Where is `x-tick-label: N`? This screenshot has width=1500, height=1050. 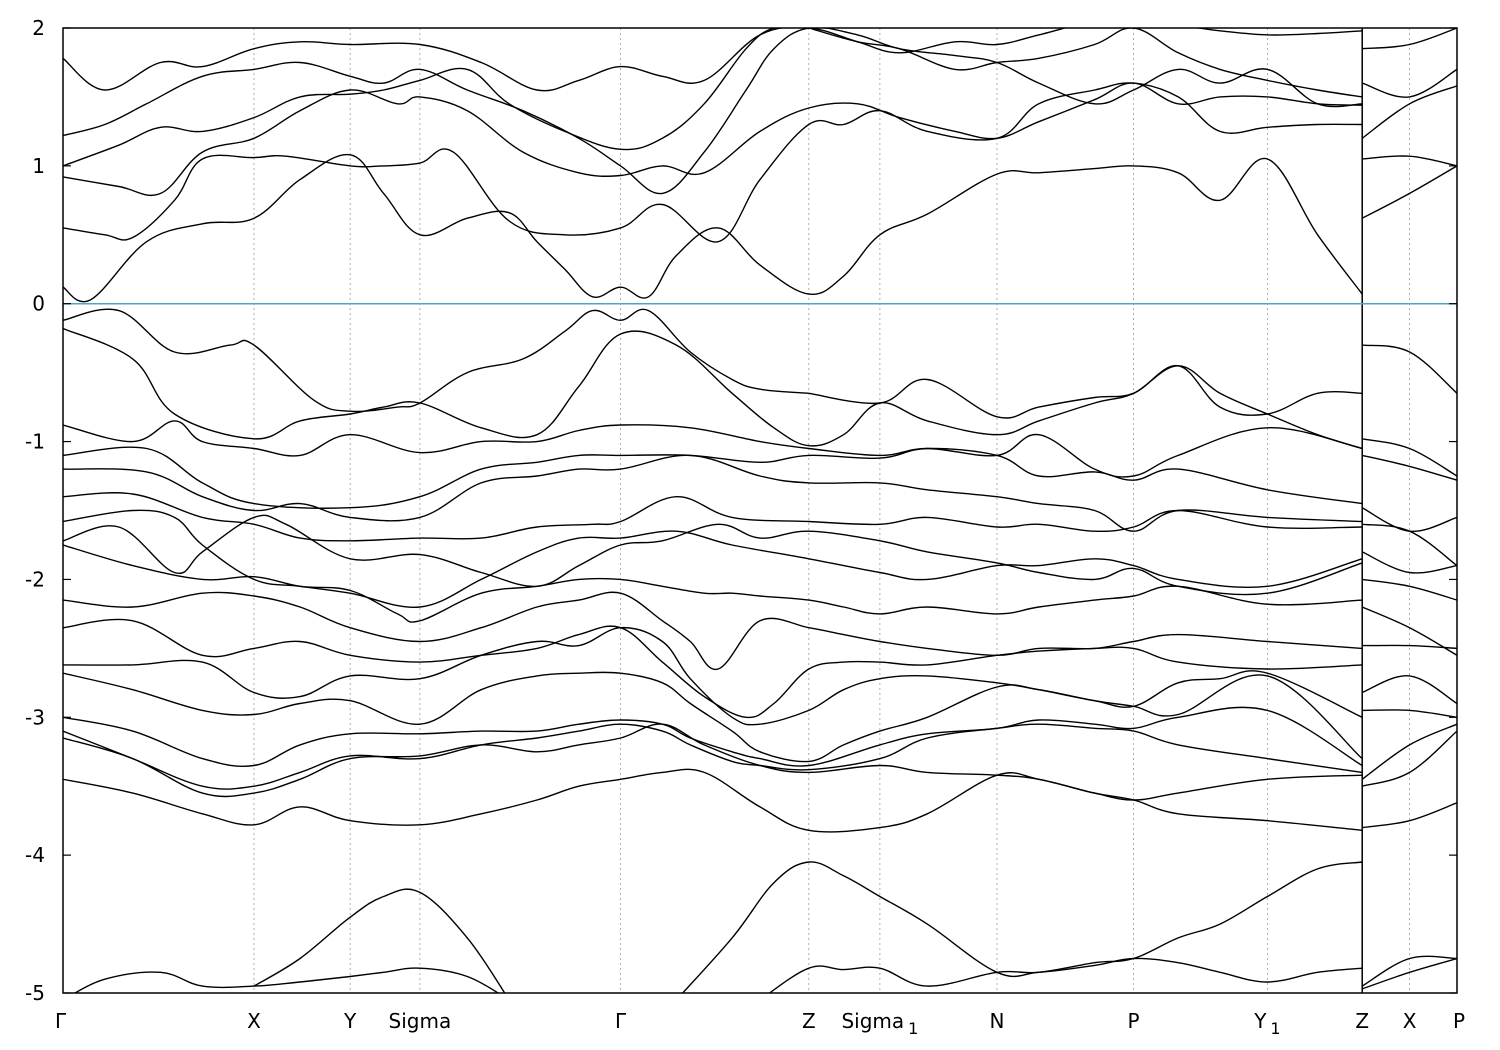 x-tick-label: N is located at coordinates (996, 1021).